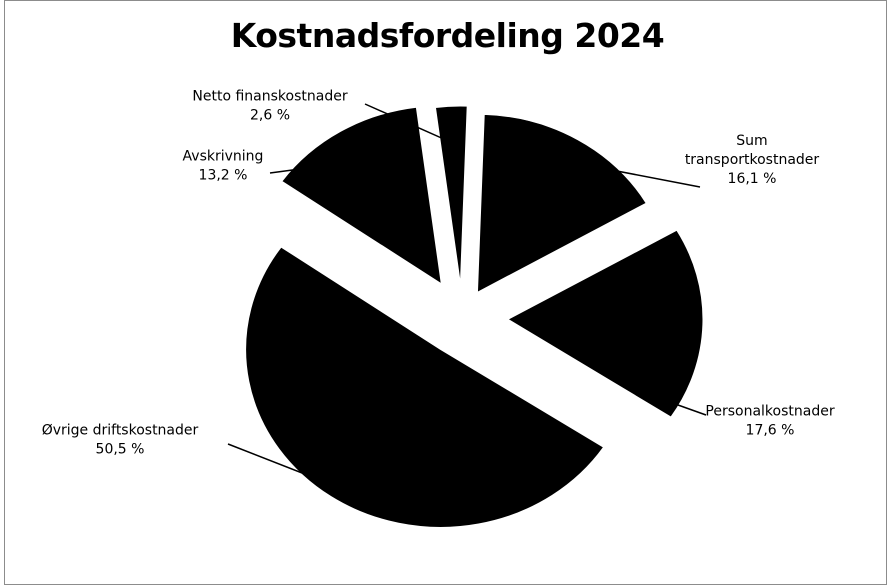 This screenshot has height=585, width=895. I want to click on slice-label: Sum transportkostnader 16,1 %, so click(752, 160).